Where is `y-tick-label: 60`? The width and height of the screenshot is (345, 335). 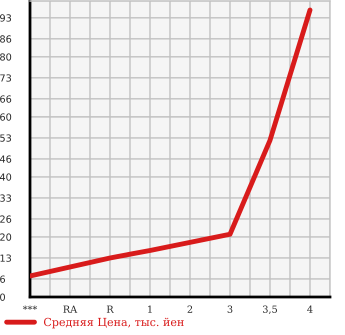 y-tick-label: 60 is located at coordinates (6, 117).